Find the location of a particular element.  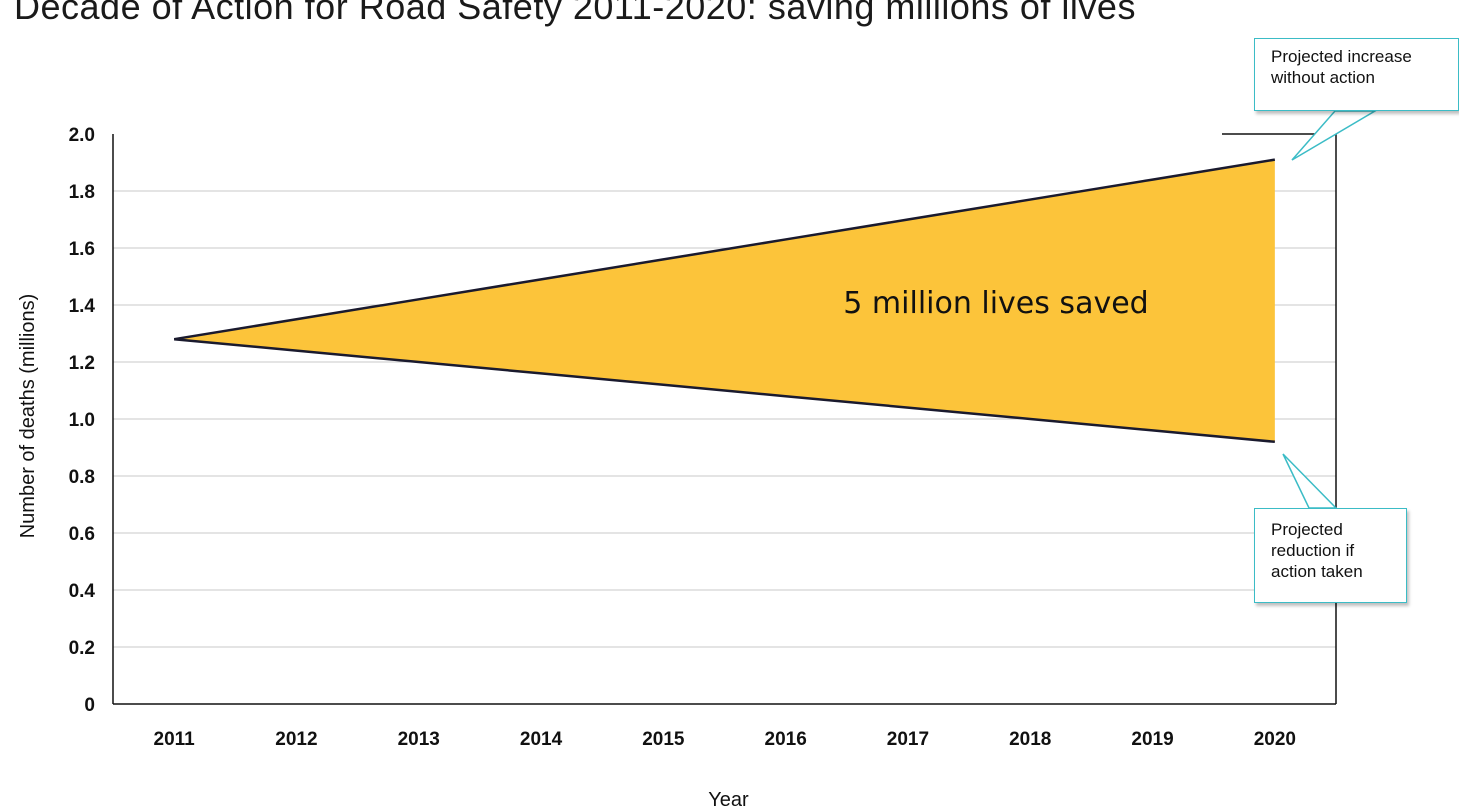

callout-upper: Projected increase without action is located at coordinates (1356, 74).